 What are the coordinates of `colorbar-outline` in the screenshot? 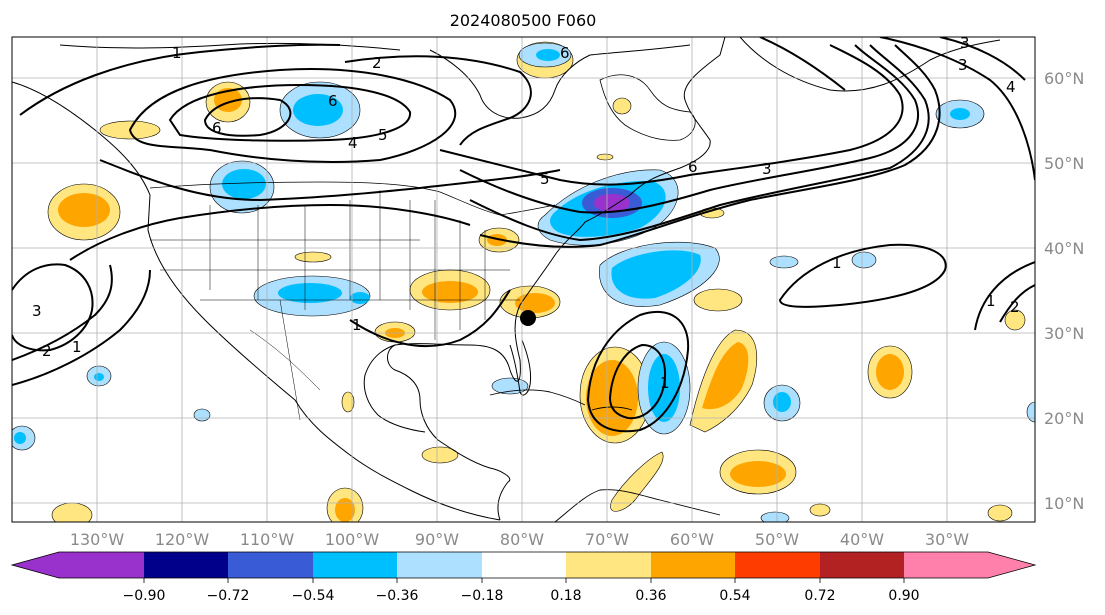 It's located at (523, 565).